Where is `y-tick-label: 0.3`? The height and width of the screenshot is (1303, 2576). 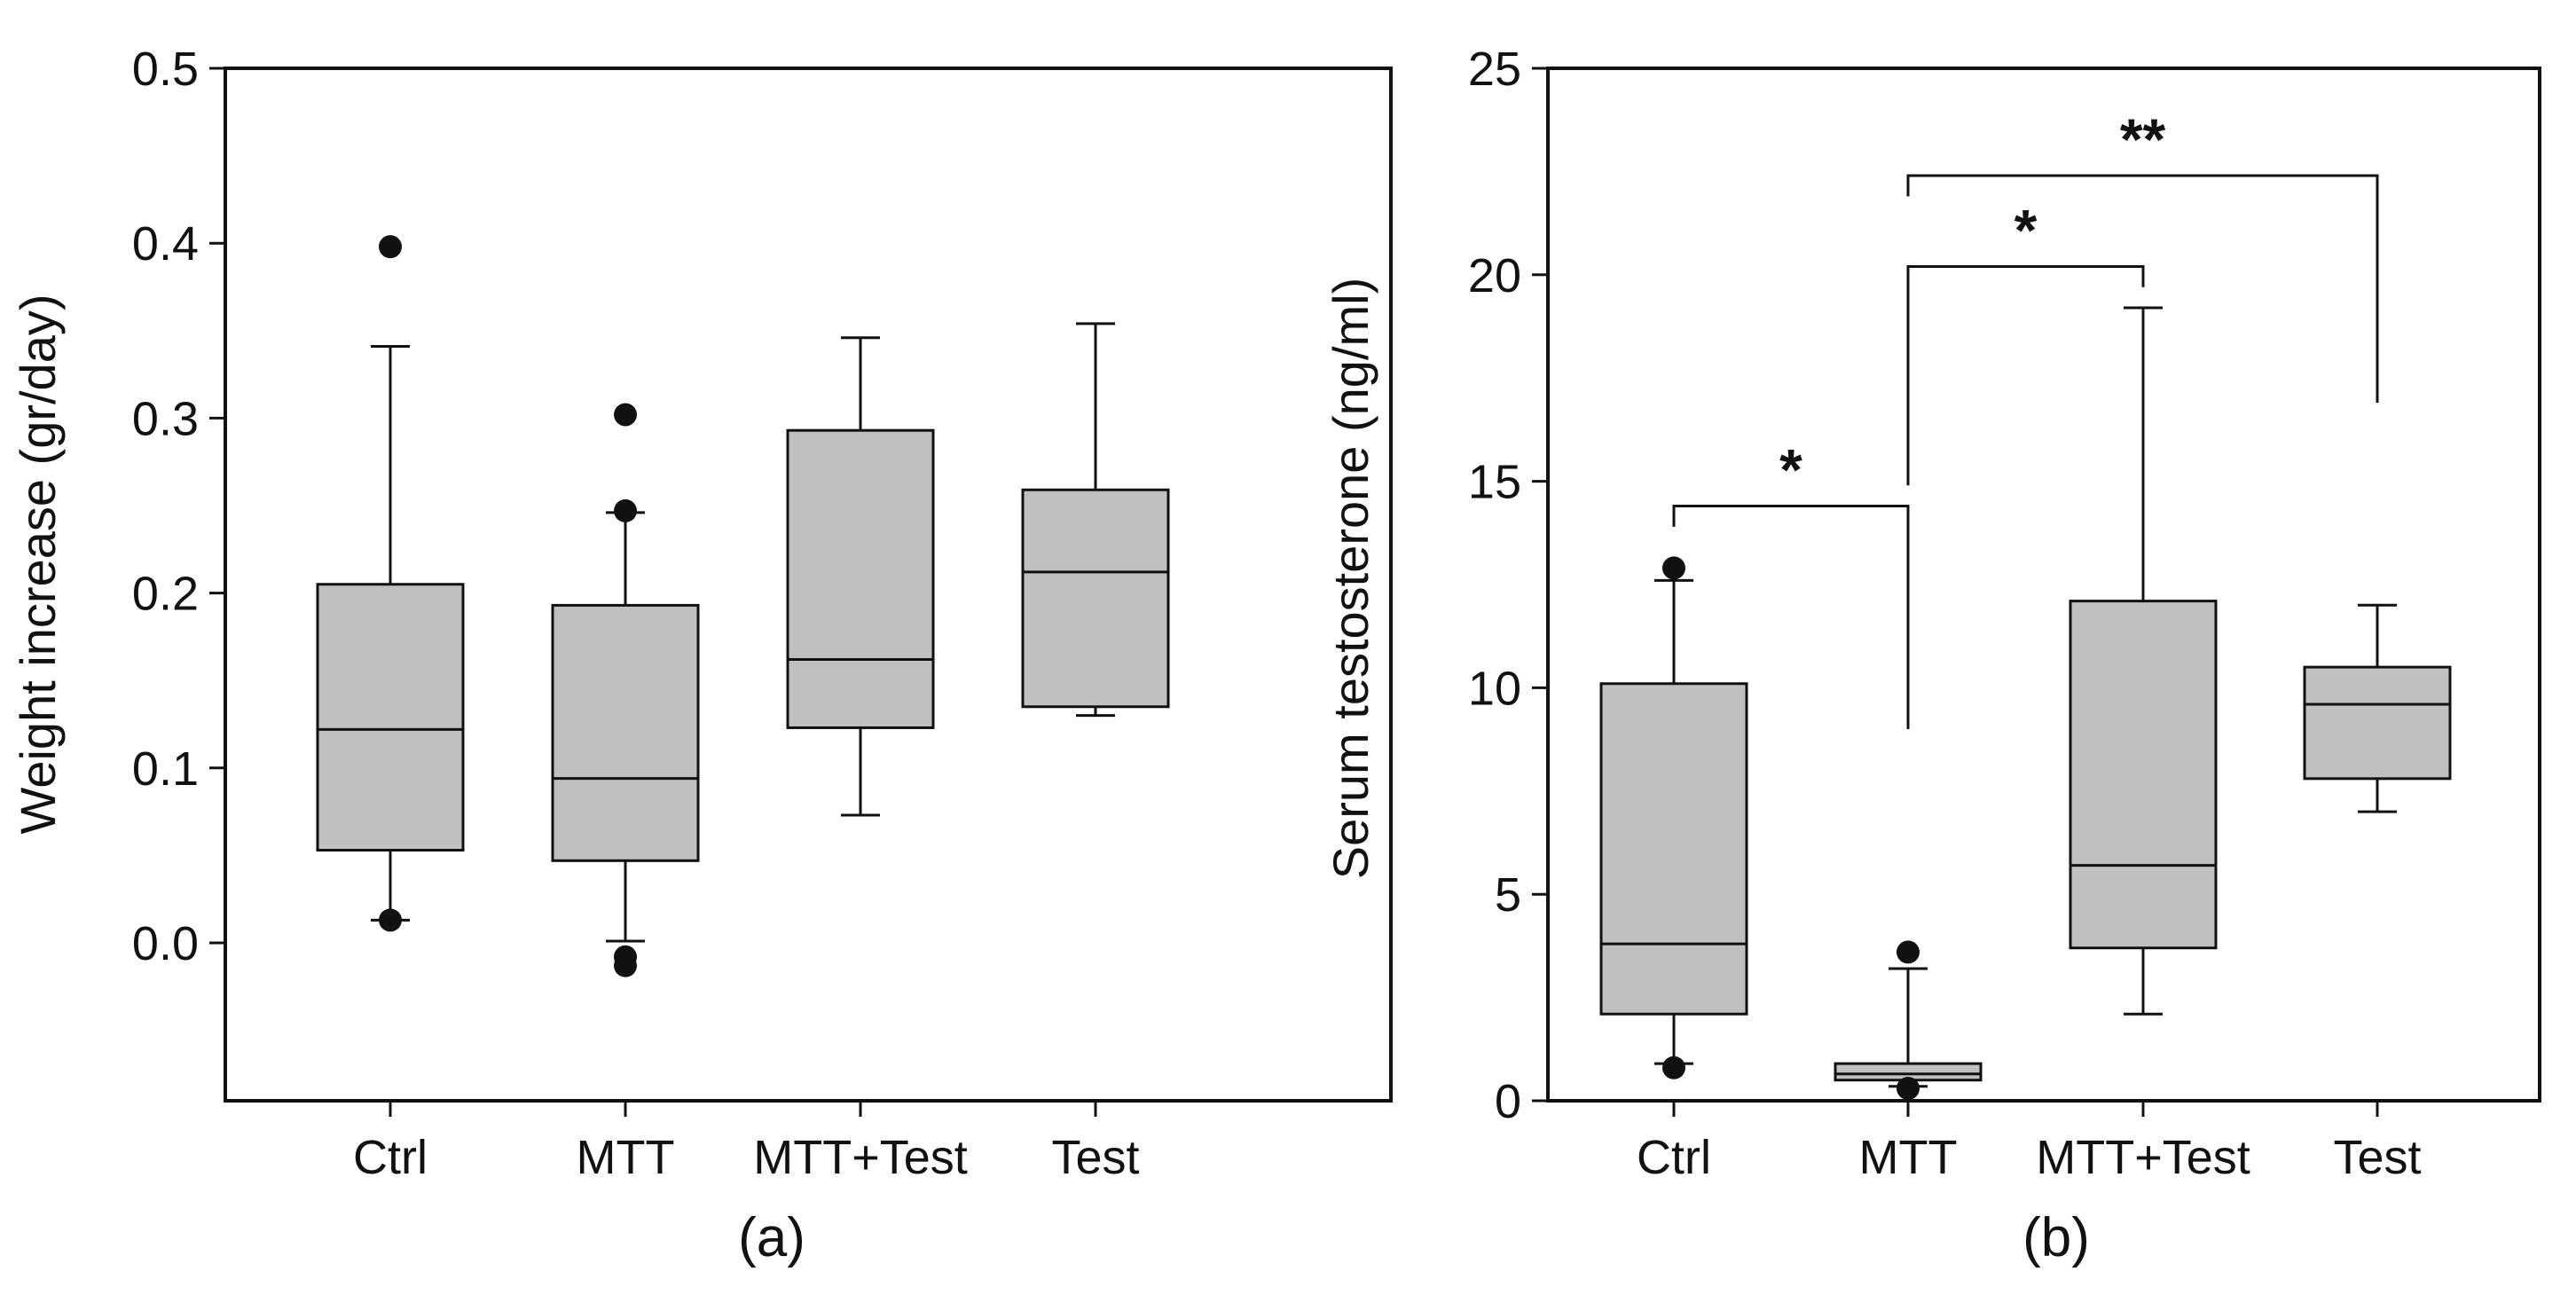 y-tick-label: 0.3 is located at coordinates (165, 418).